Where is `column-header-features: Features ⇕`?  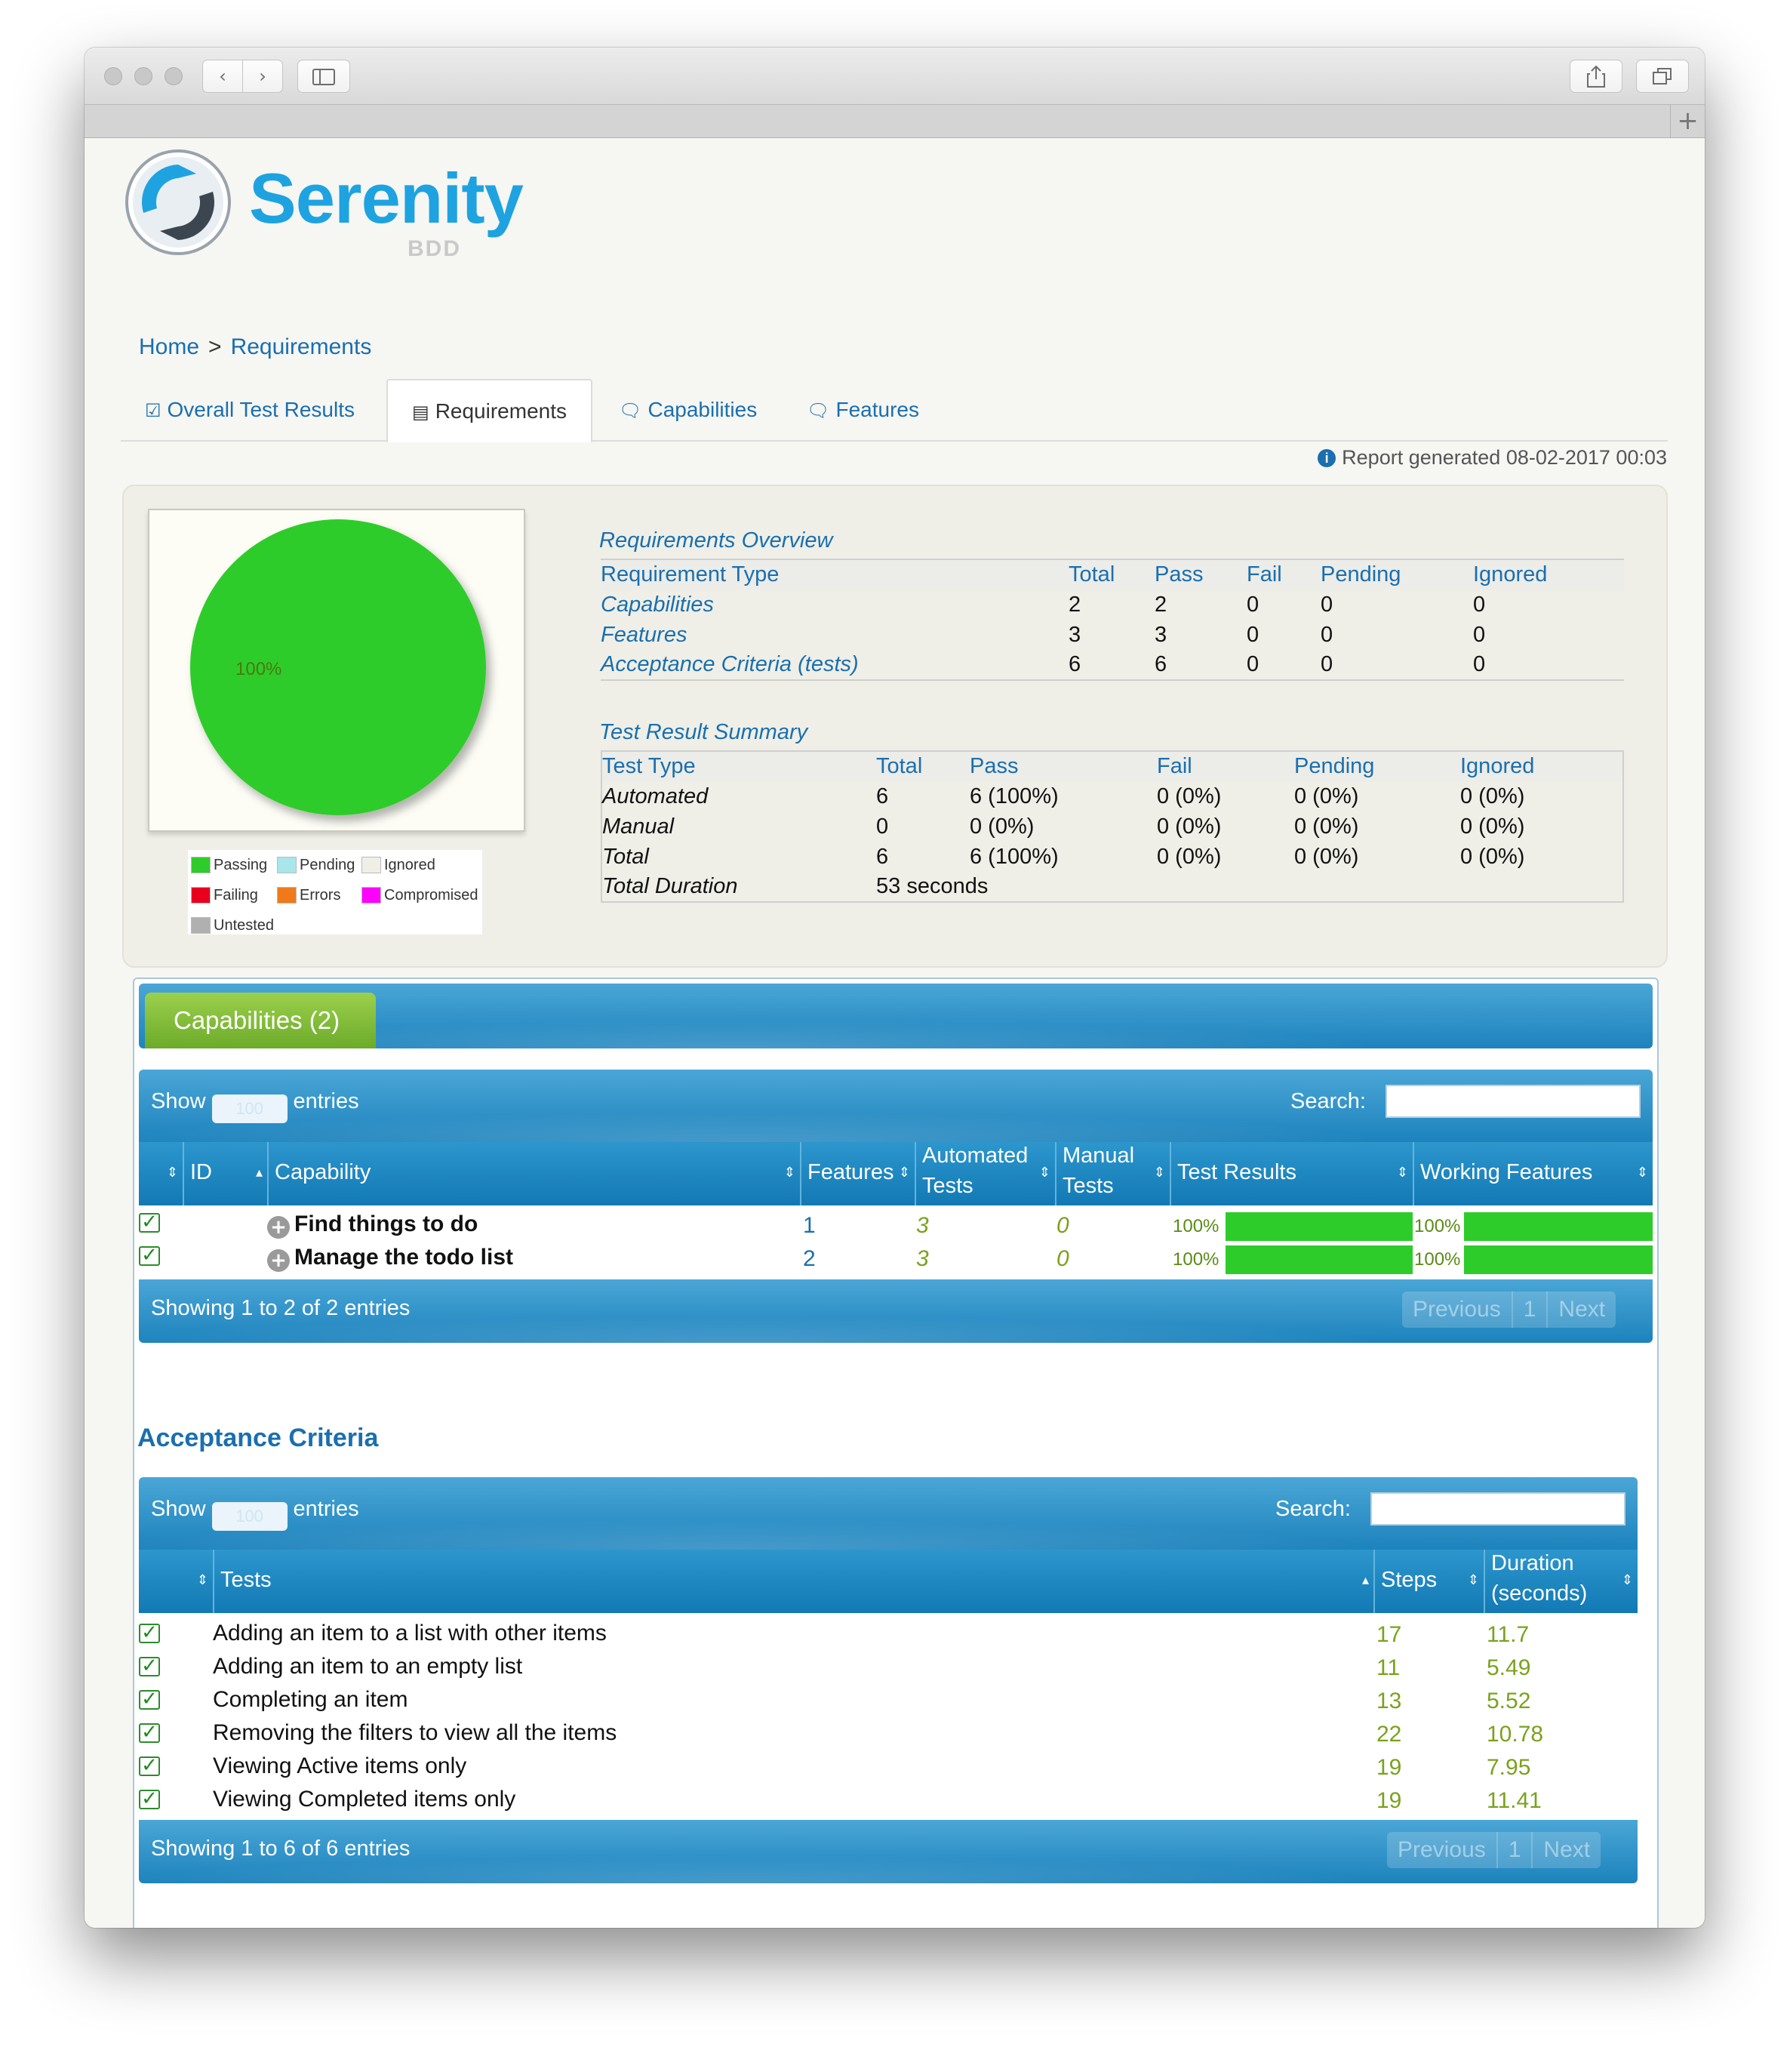
column-header-features: Features ⇕ is located at coordinates (858, 1173).